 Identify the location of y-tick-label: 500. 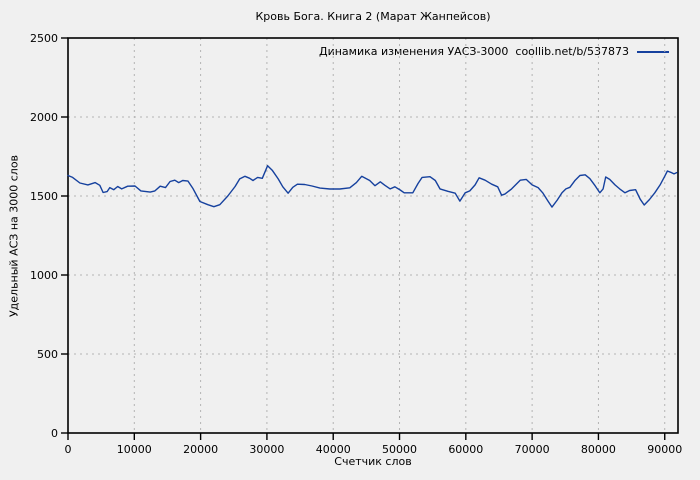
(47, 354).